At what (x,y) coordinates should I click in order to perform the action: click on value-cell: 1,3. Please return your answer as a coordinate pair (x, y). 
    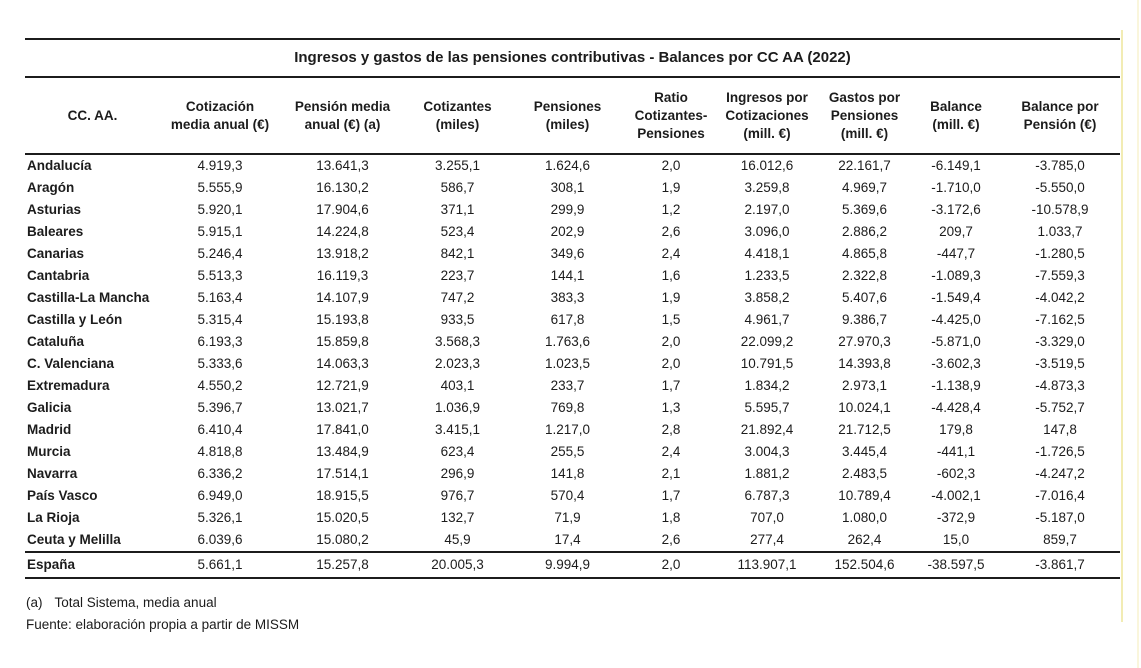
    Looking at the image, I should click on (671, 407).